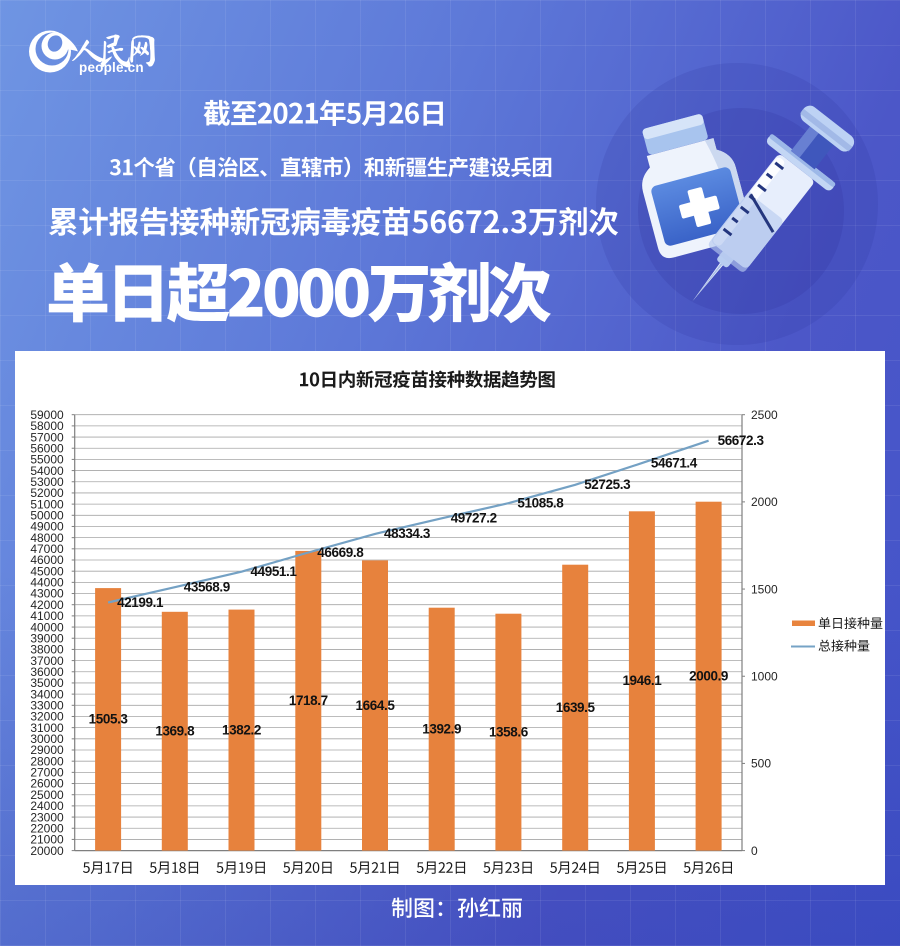 This screenshot has width=900, height=946. What do you see at coordinates (47, 527) in the screenshot?
I see `svg-text: 49000` at bounding box center [47, 527].